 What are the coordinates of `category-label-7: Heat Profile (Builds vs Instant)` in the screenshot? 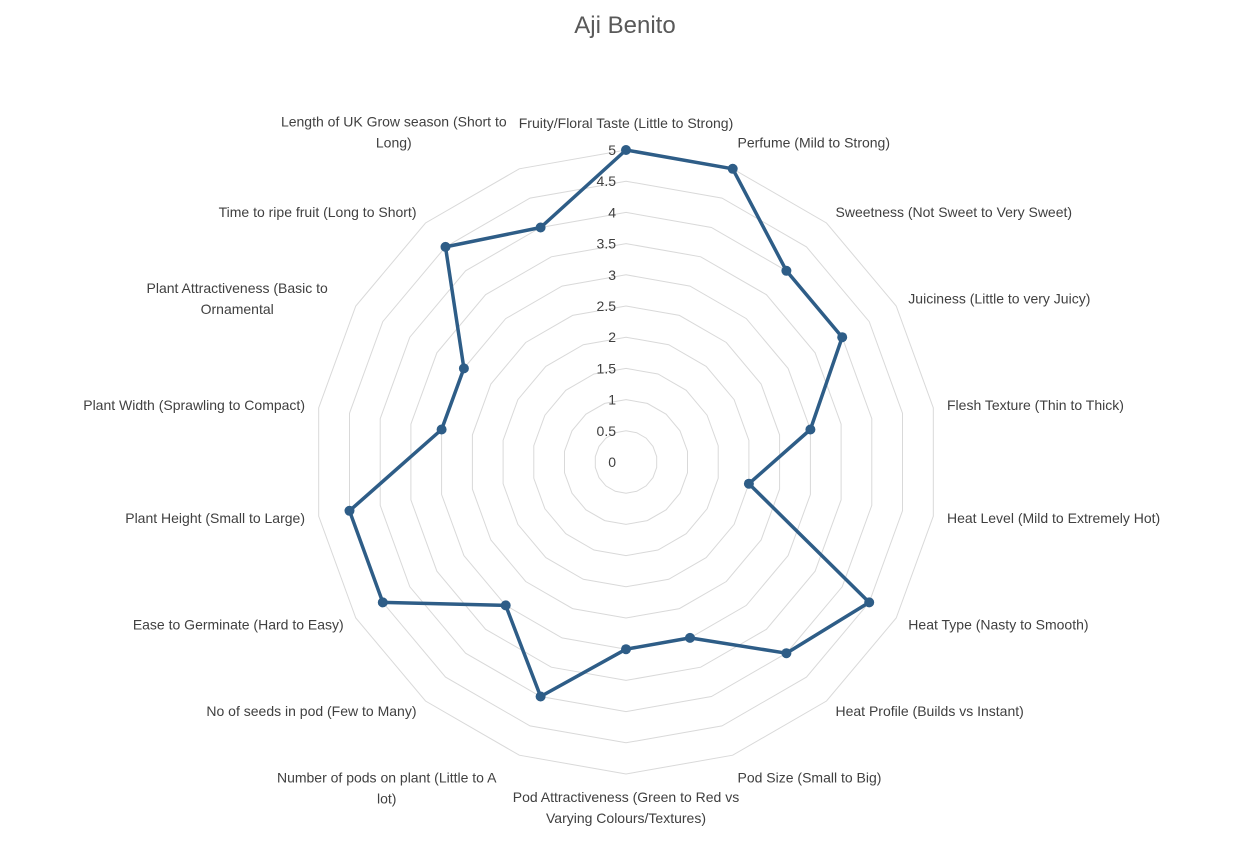 It's located at (930, 711).